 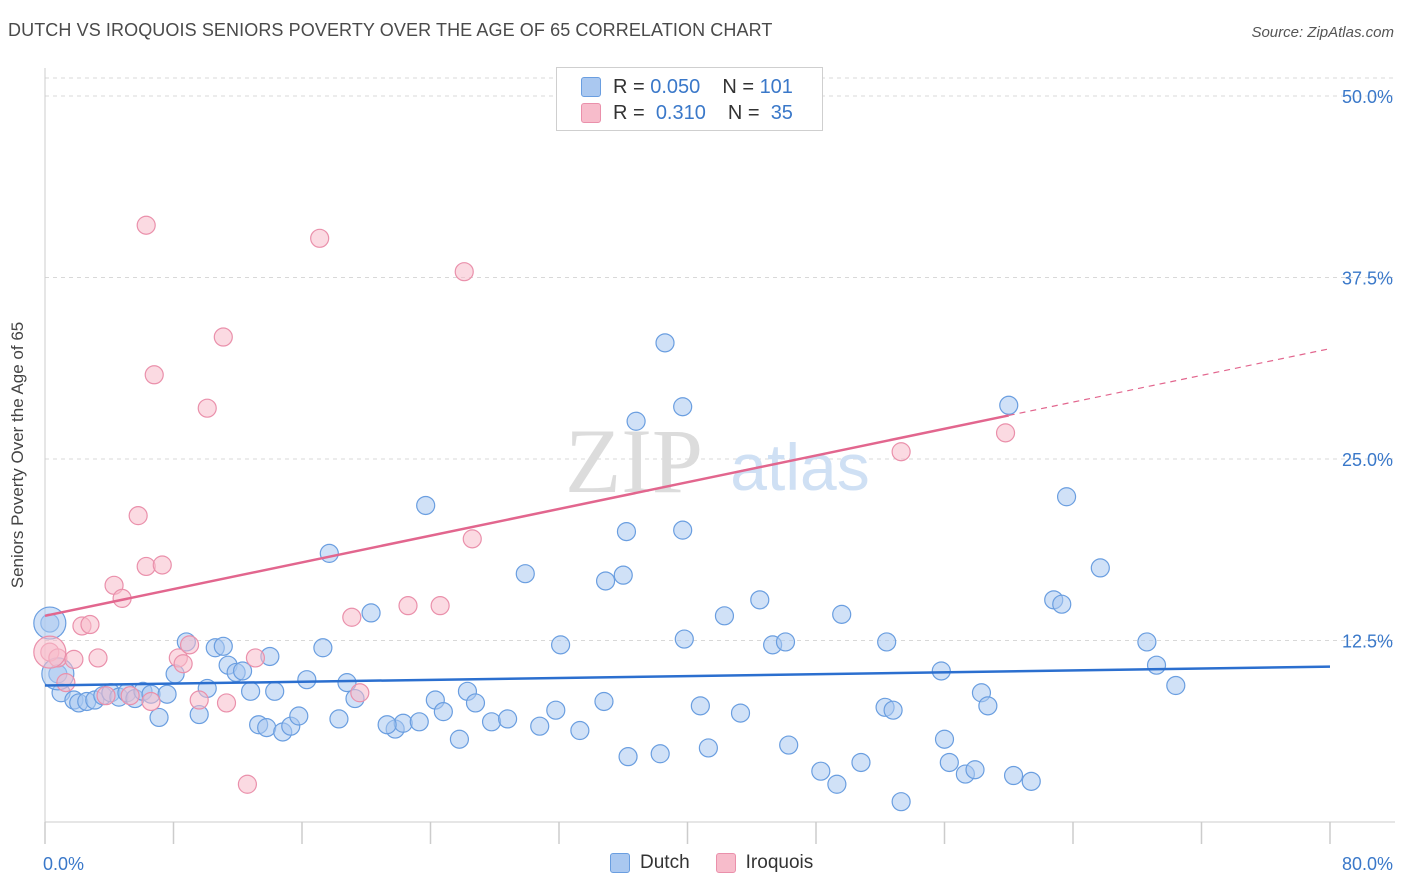 What do you see at coordinates (738, 86) in the screenshot?
I see `legend-n-label: N =` at bounding box center [738, 86].